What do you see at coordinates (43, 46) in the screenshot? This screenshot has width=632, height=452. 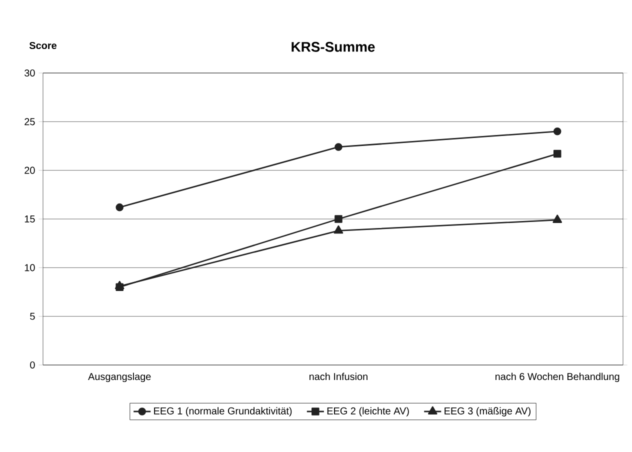 I see `y-axis-title: Score` at bounding box center [43, 46].